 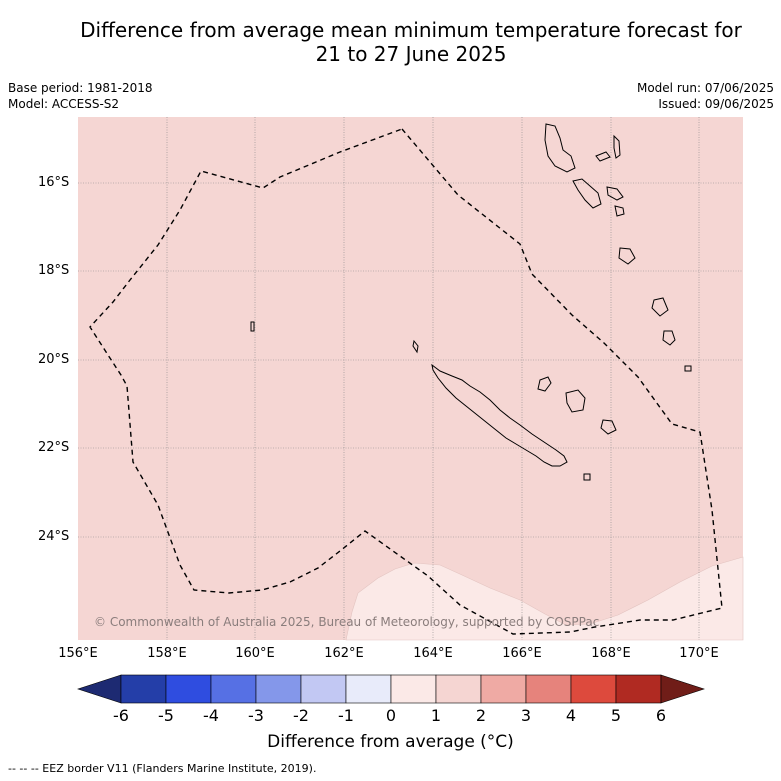 What do you see at coordinates (433, 653) in the screenshot?
I see `lon-label-164e: 164°E` at bounding box center [433, 653].